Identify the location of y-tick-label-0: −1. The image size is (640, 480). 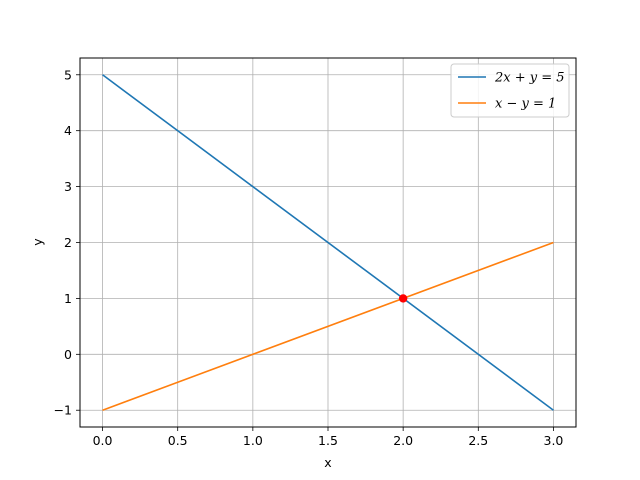
(63, 410).